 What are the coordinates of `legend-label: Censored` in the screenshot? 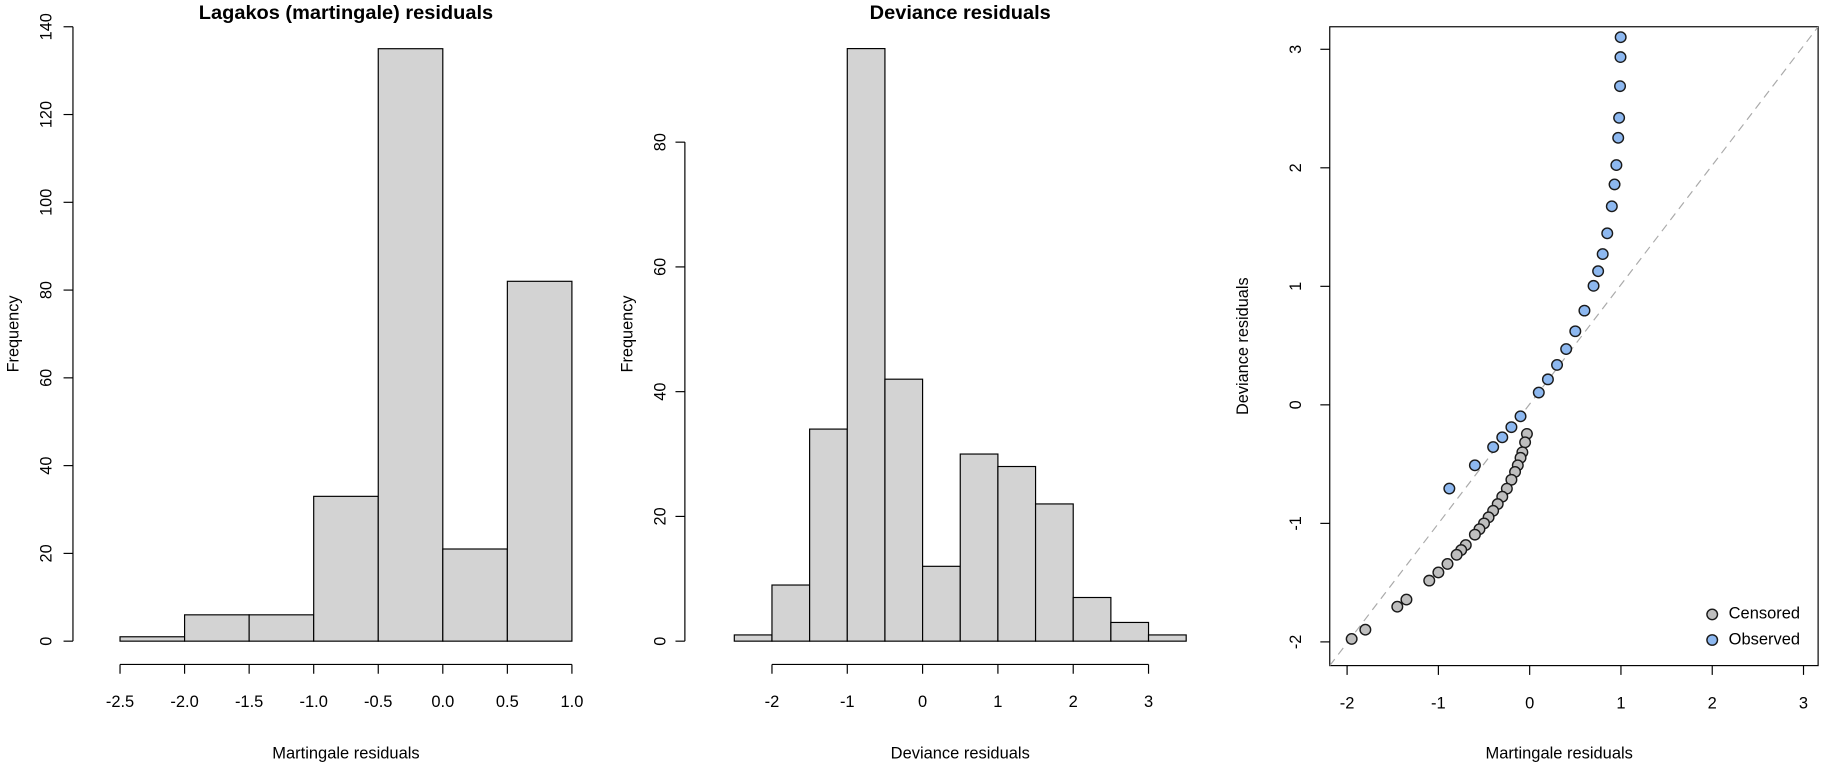 It's located at (1764, 614).